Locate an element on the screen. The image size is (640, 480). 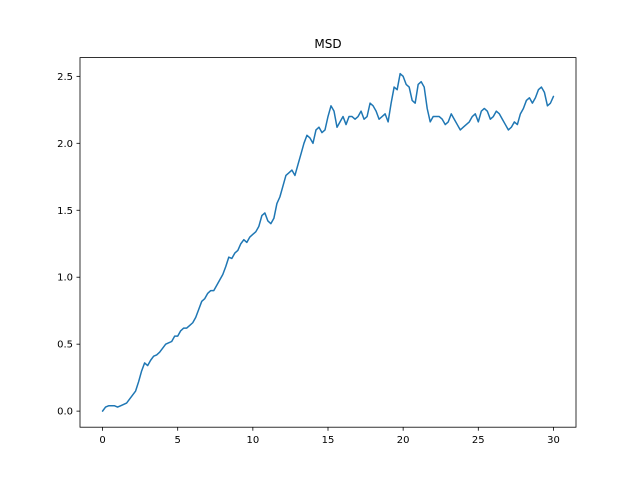
x-axis: 0 5 10 15 20 25 30 is located at coordinates (329, 436).